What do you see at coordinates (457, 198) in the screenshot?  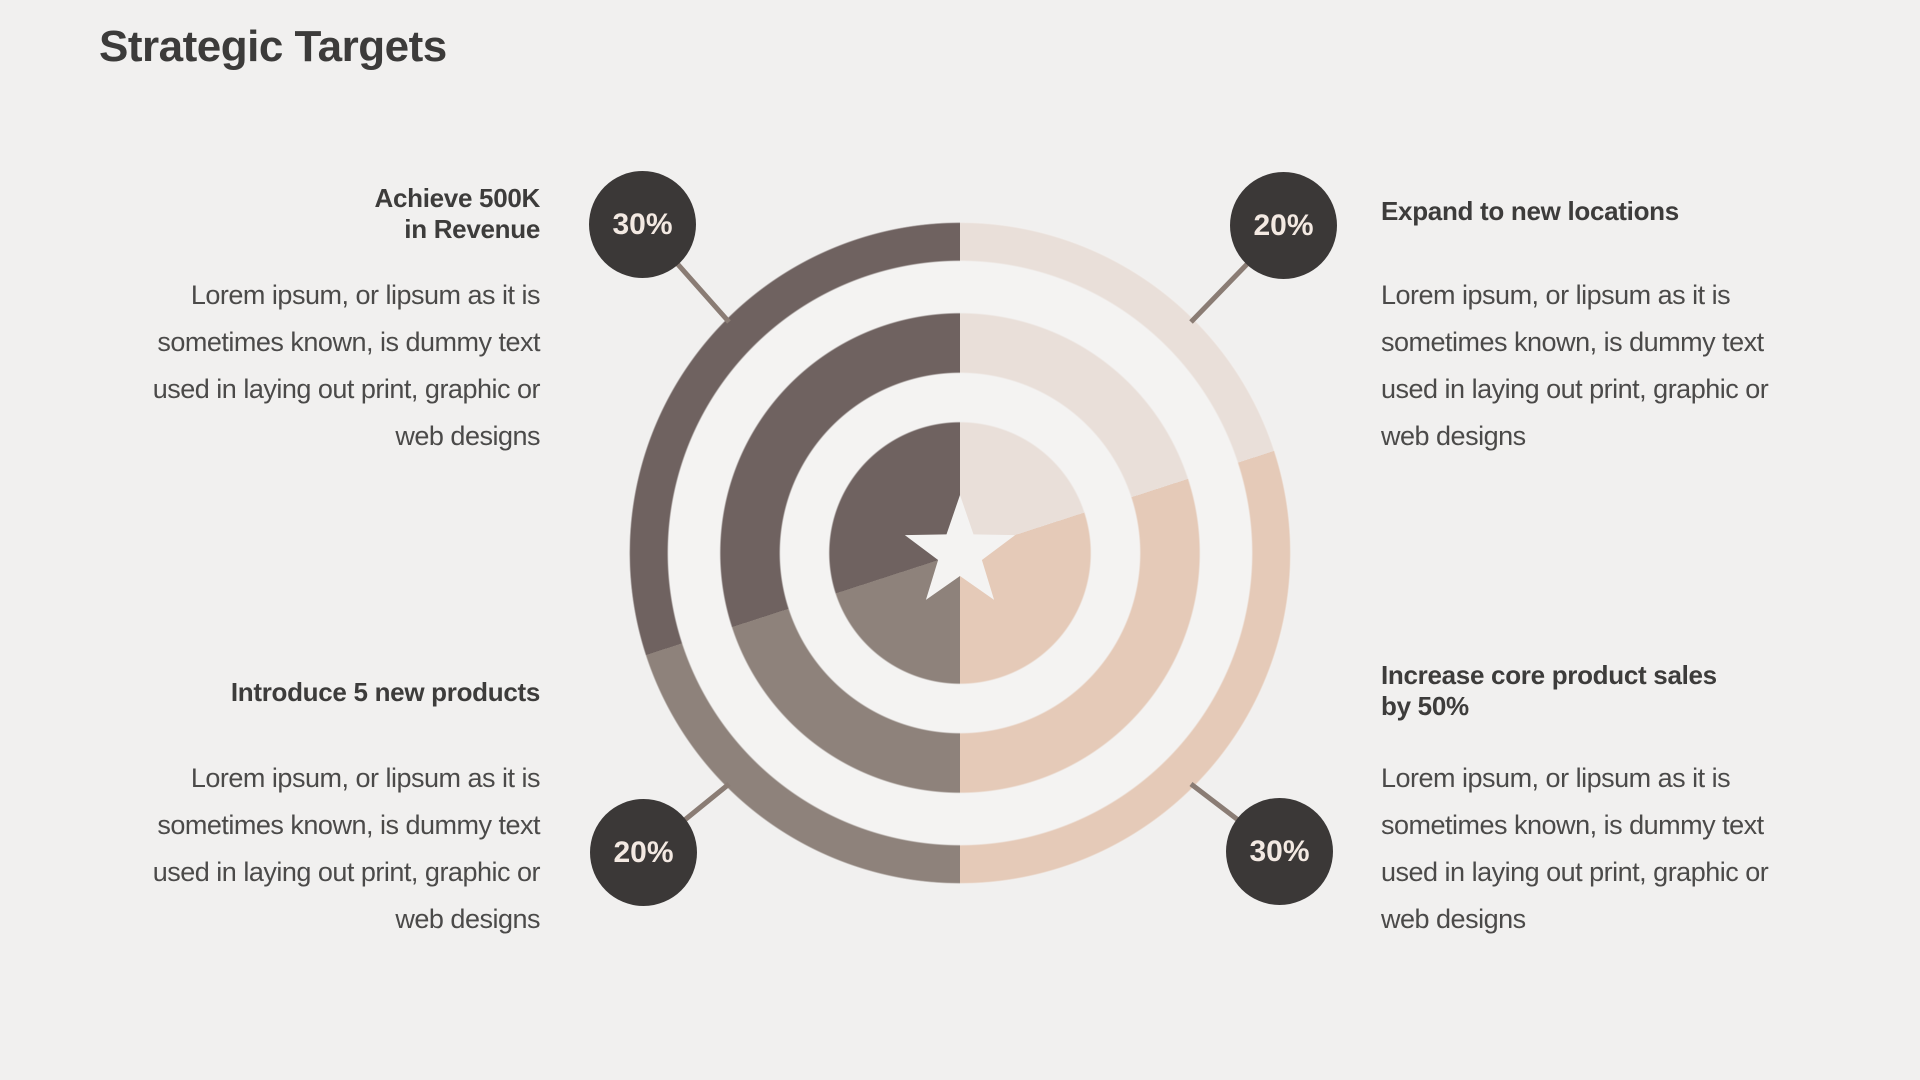 I see `heading-line: Achieve 500K` at bounding box center [457, 198].